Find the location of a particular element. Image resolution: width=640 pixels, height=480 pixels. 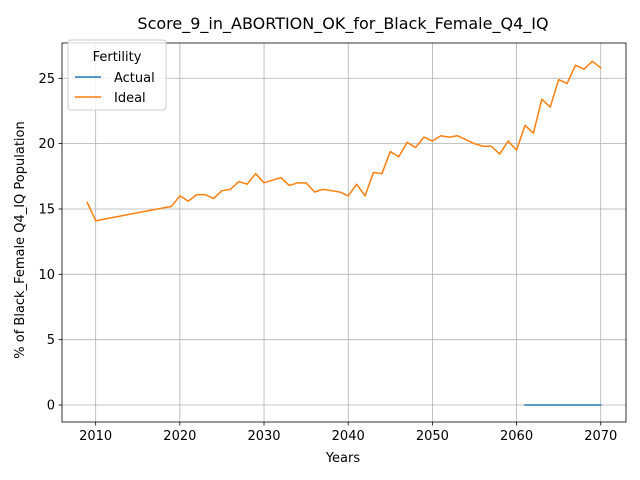

x-axis-ticks: 2010 2020 2030 2040 2050 2060 2070 is located at coordinates (348, 433).